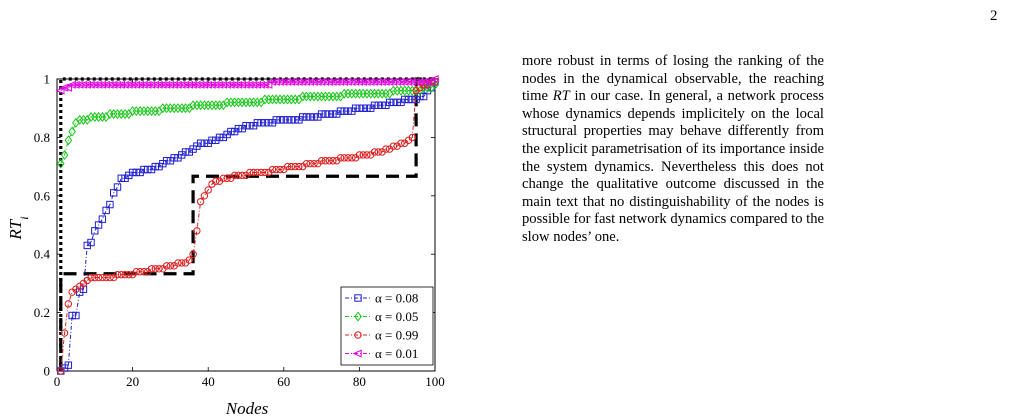 The height and width of the screenshot is (420, 1017). What do you see at coordinates (24, 217) in the screenshot?
I see `y-axis-title-subscript: i` at bounding box center [24, 217].